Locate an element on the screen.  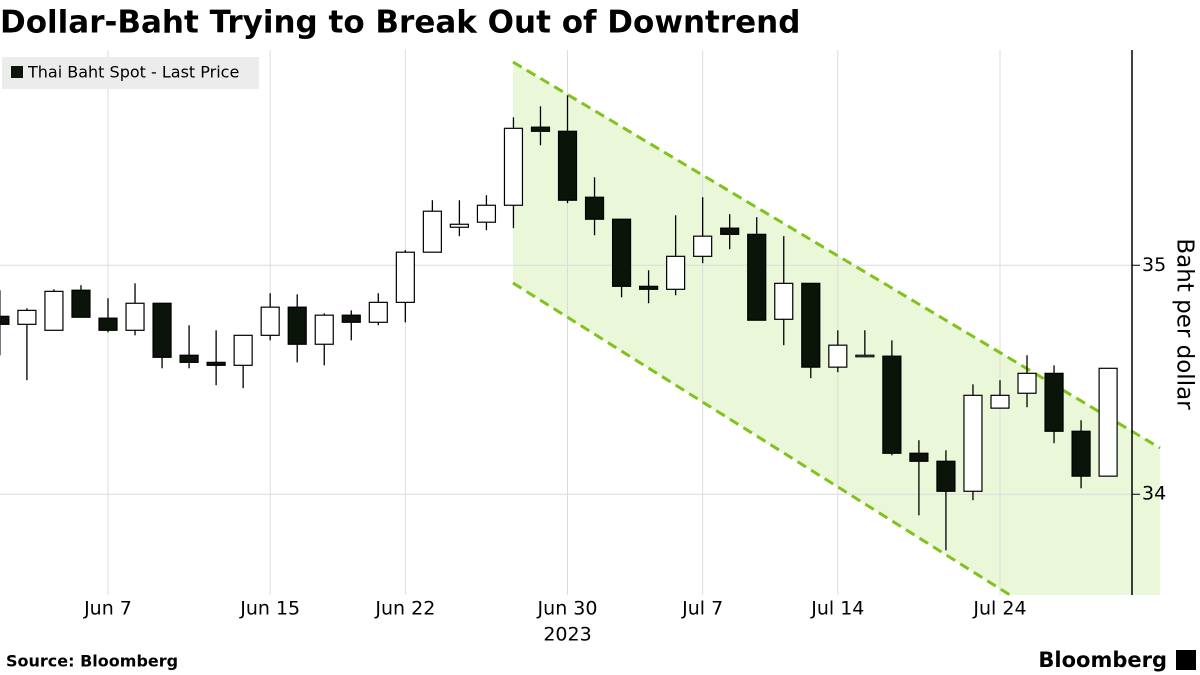
x-tick-label: Jun 30 is located at coordinates (567, 609).